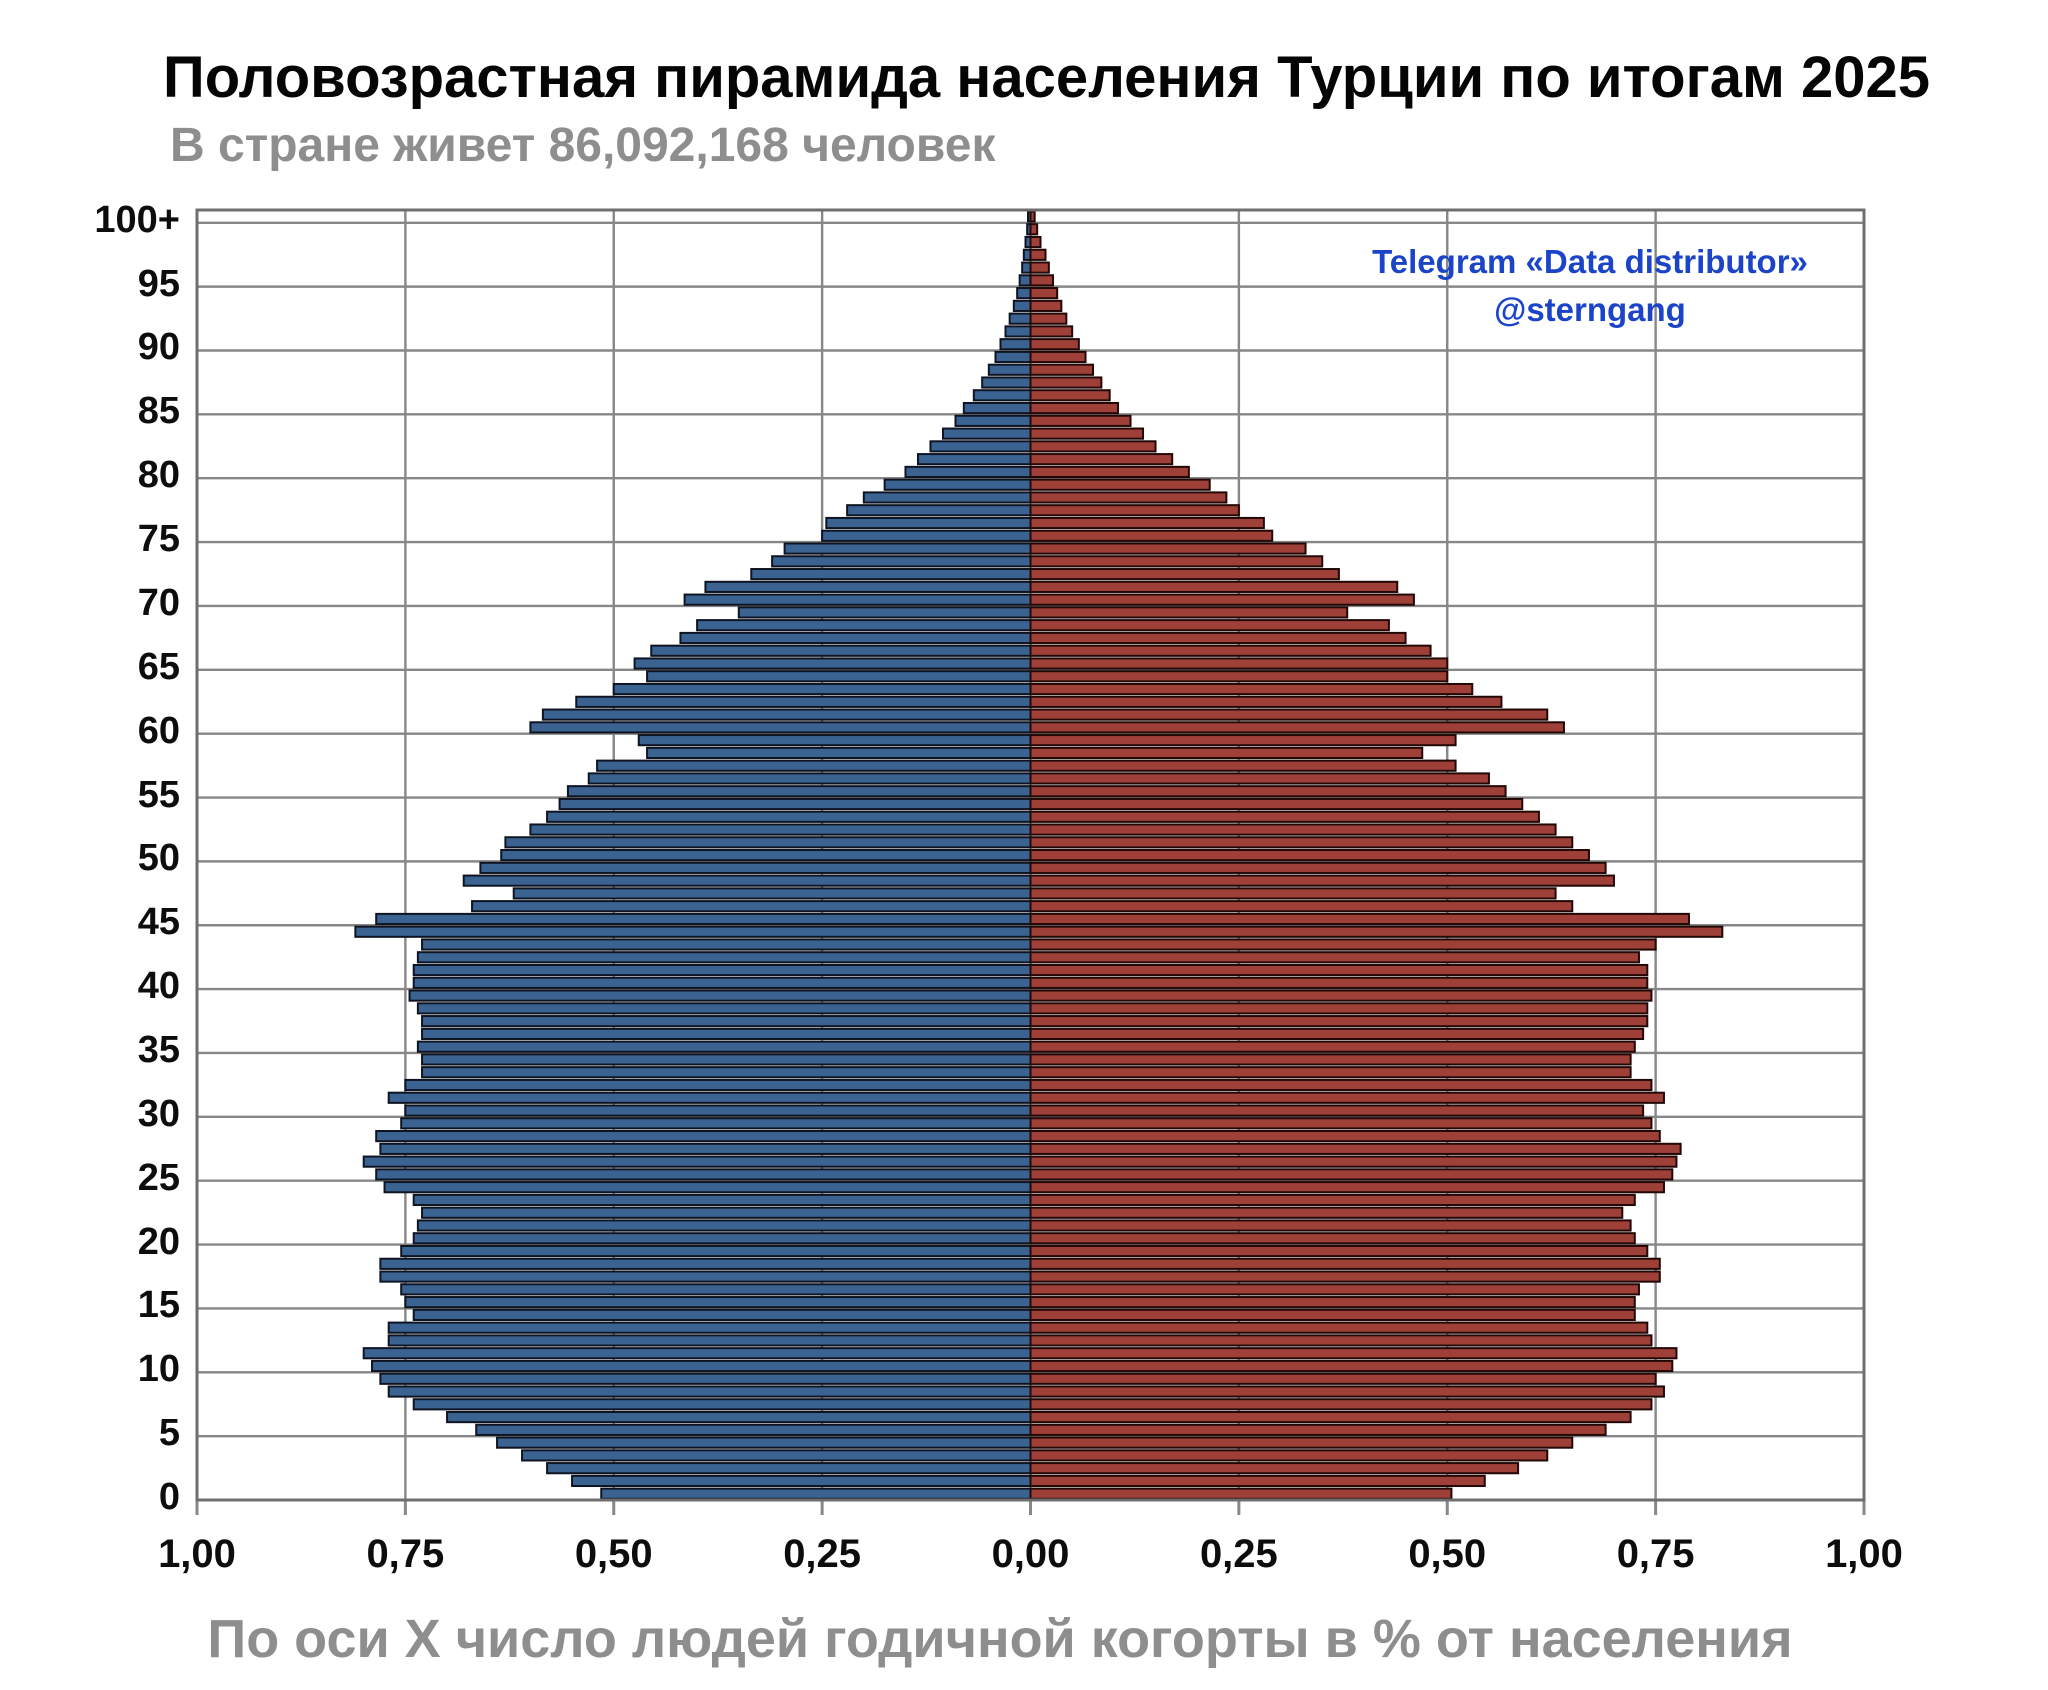 Image resolution: width=2048 pixels, height=1690 pixels. What do you see at coordinates (1590, 286) in the screenshot?
I see `telegram-watermark: Telegram «Data distributor» @sterngang` at bounding box center [1590, 286].